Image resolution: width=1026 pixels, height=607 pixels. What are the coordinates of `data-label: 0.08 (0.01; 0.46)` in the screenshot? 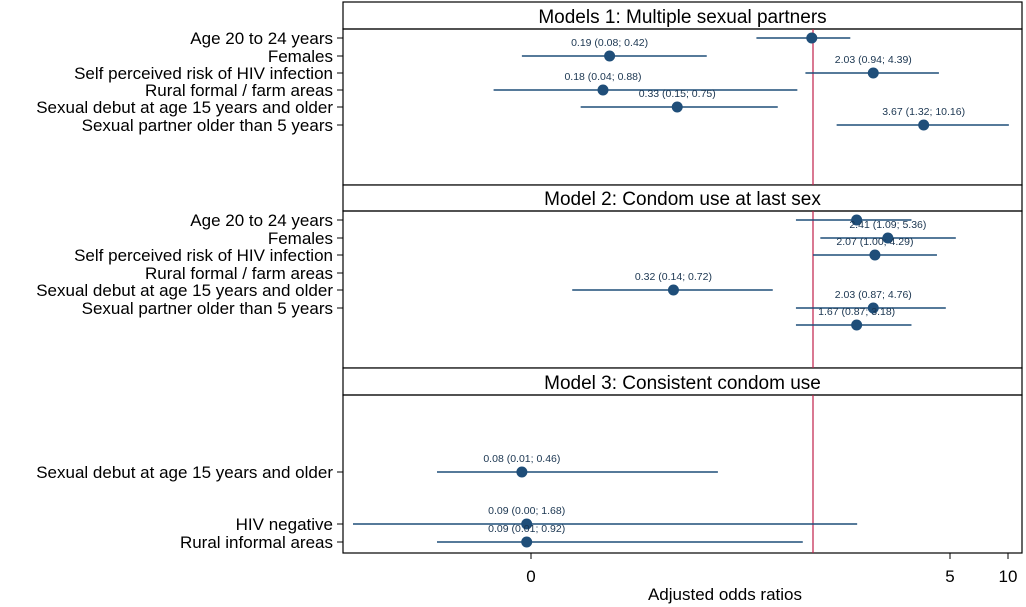 It's located at (521, 459).